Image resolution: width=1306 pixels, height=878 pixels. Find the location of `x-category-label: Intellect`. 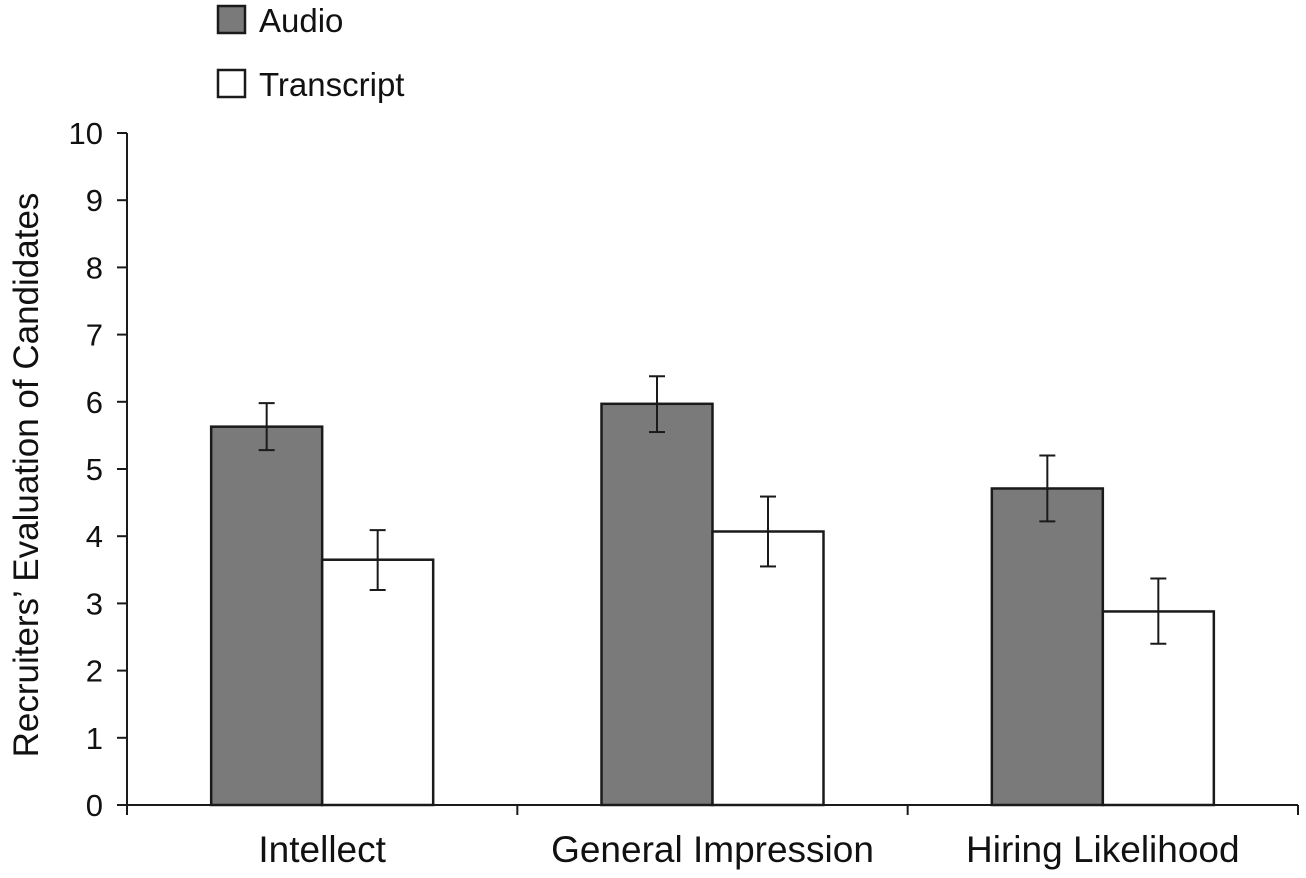

x-category-label: Intellect is located at coordinates (322, 849).